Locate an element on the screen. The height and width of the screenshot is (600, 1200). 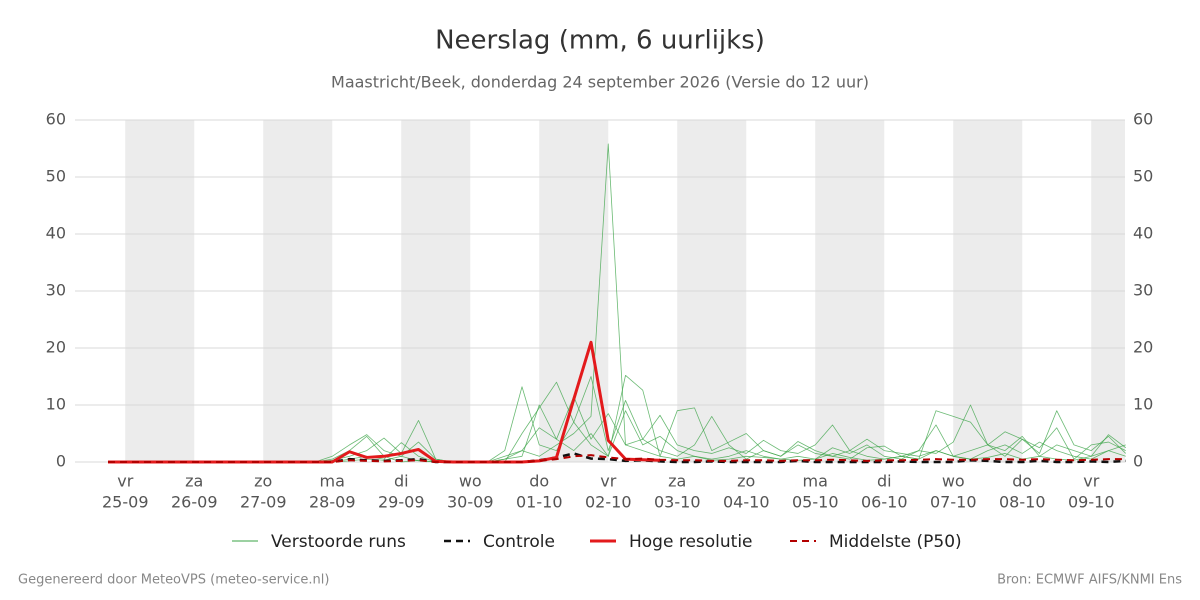
y-tick-label: 0 is located at coordinates (61, 461).